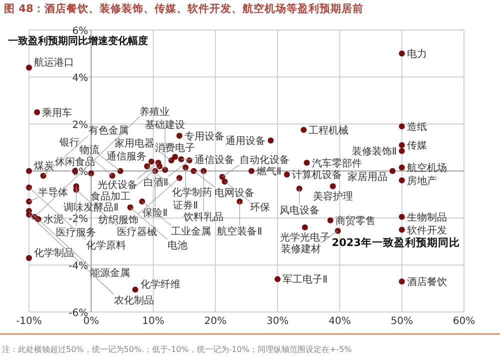 This screenshot has width=500, height=362. What do you see at coordinates (269, 172) in the screenshot?
I see `series-label: 燃气Ⅱ` at bounding box center [269, 172].